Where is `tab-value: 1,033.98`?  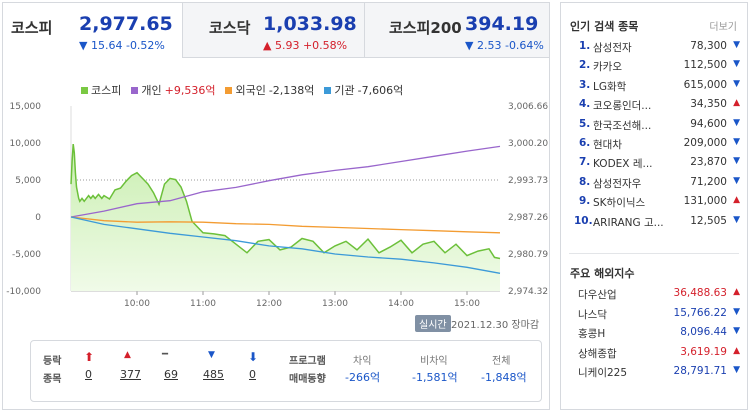
tab-value: 1,033.98 is located at coordinates (310, 24).